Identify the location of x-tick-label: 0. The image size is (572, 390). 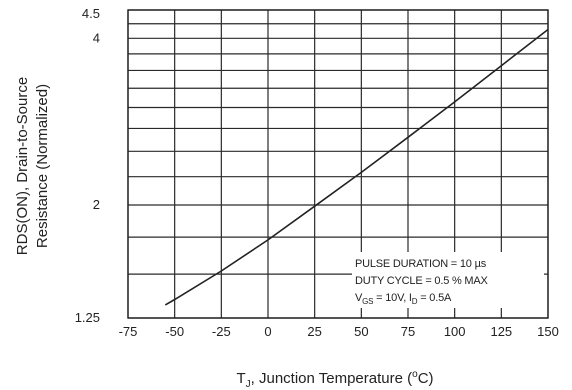
(267, 331).